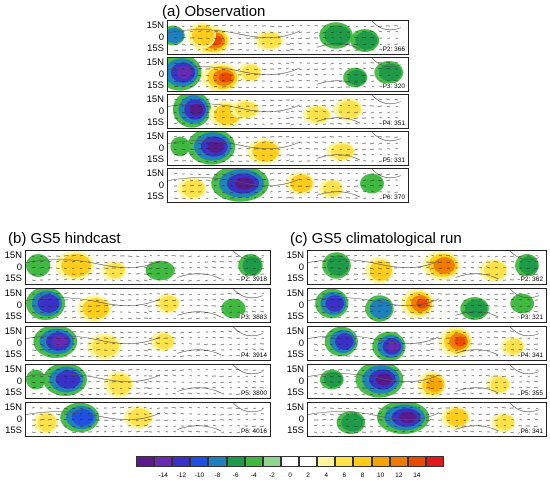 The image size is (550, 487). I want to click on map-panel-obs-5: P5: 331, so click(288, 148).